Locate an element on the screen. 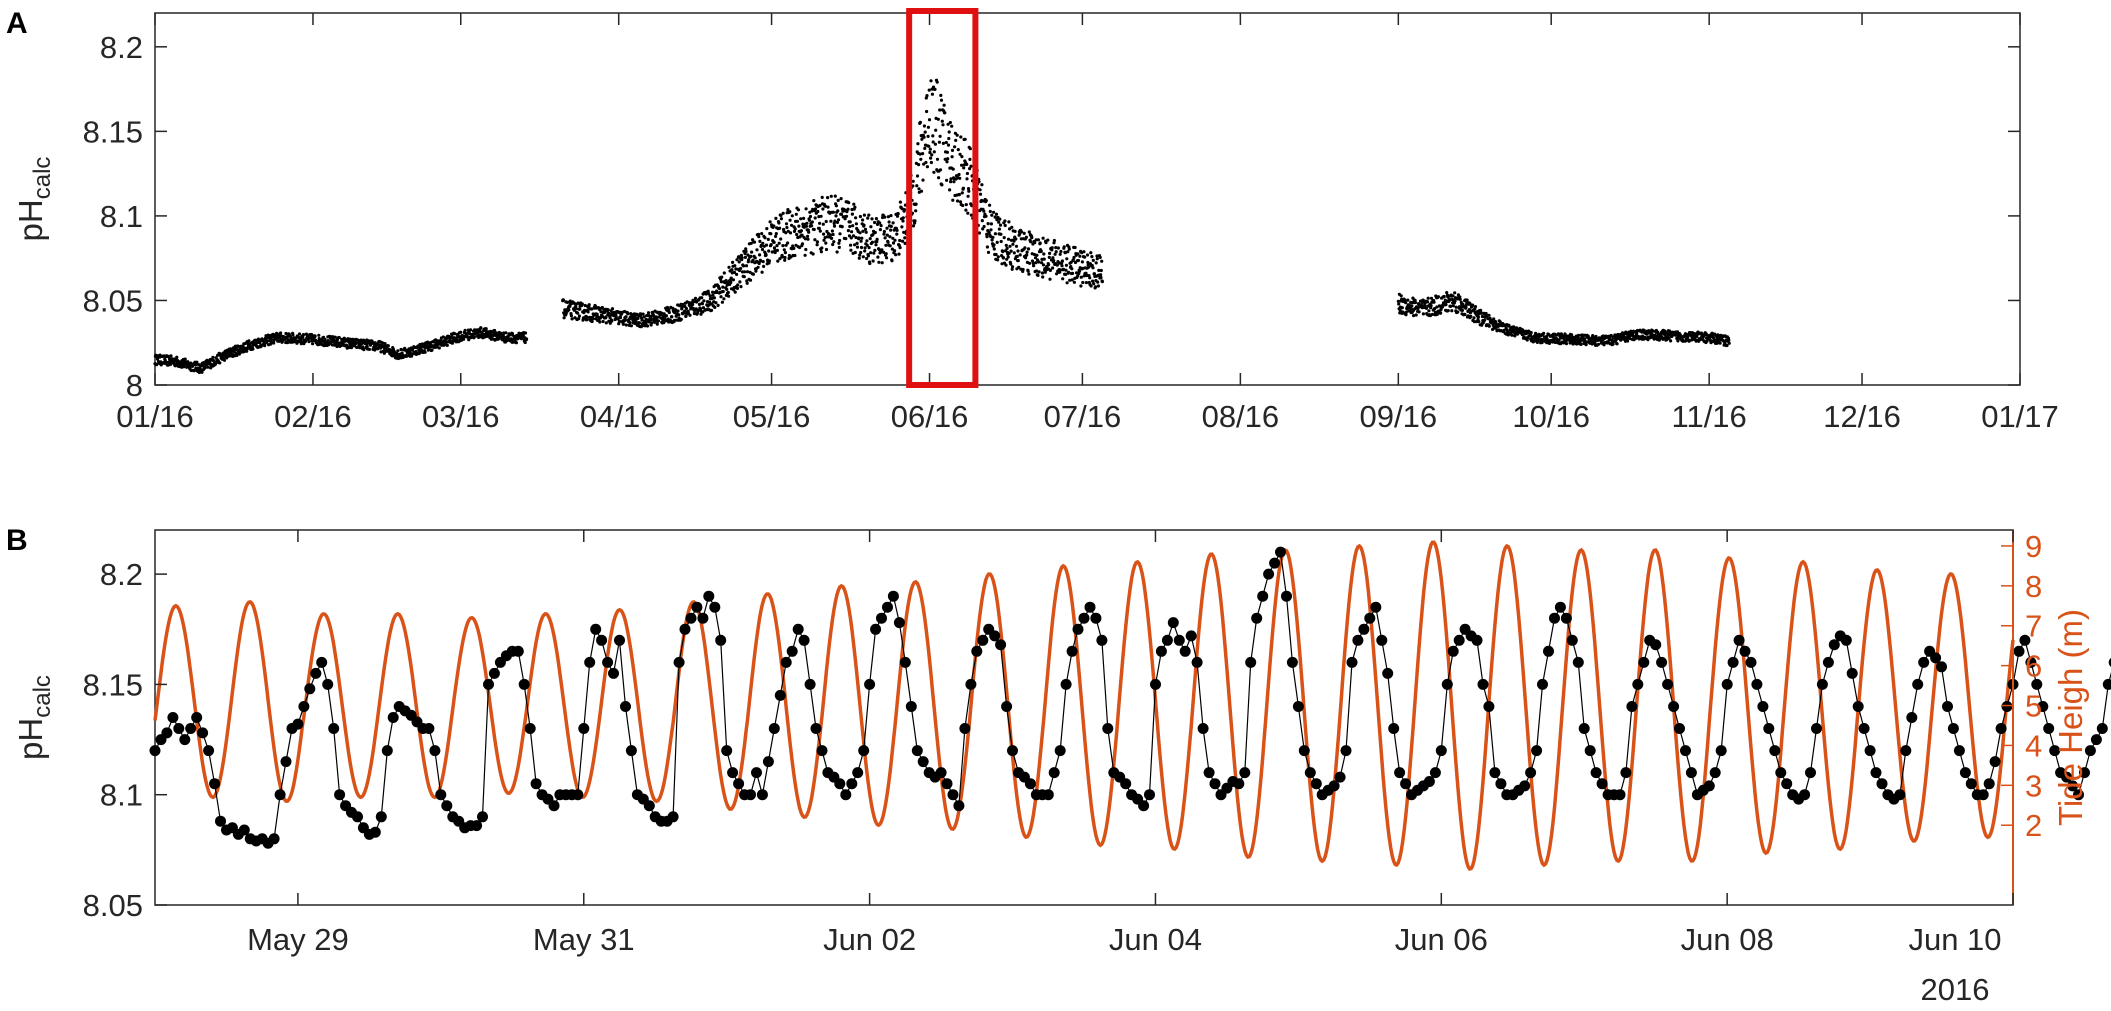 The image size is (2111, 1011). panel-a-xtick-label: 08/16 is located at coordinates (1241, 416).